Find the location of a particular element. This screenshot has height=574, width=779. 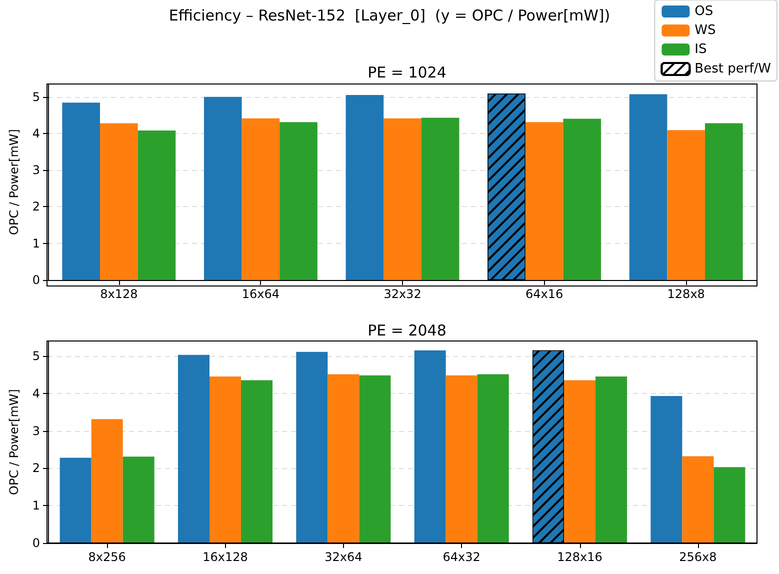

text: Best perf/W is located at coordinates (733, 69).